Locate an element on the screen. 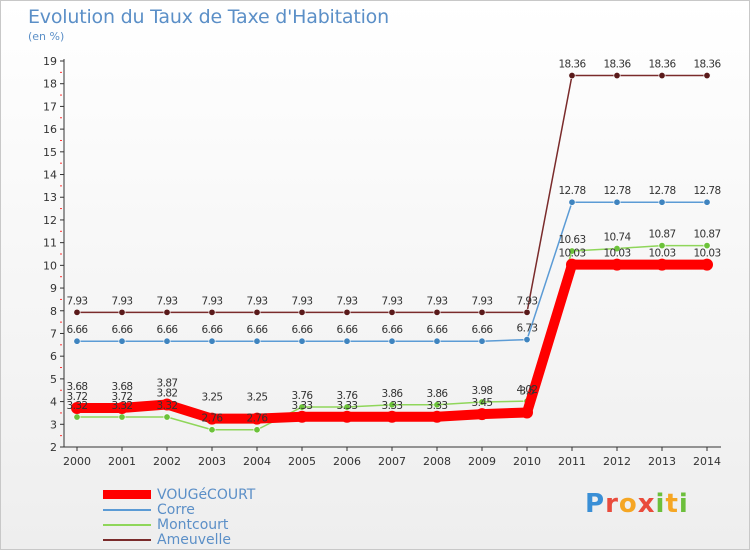 The width and height of the screenshot is (750, 550). data-label-vougcourt: 3.72 is located at coordinates (122, 397).